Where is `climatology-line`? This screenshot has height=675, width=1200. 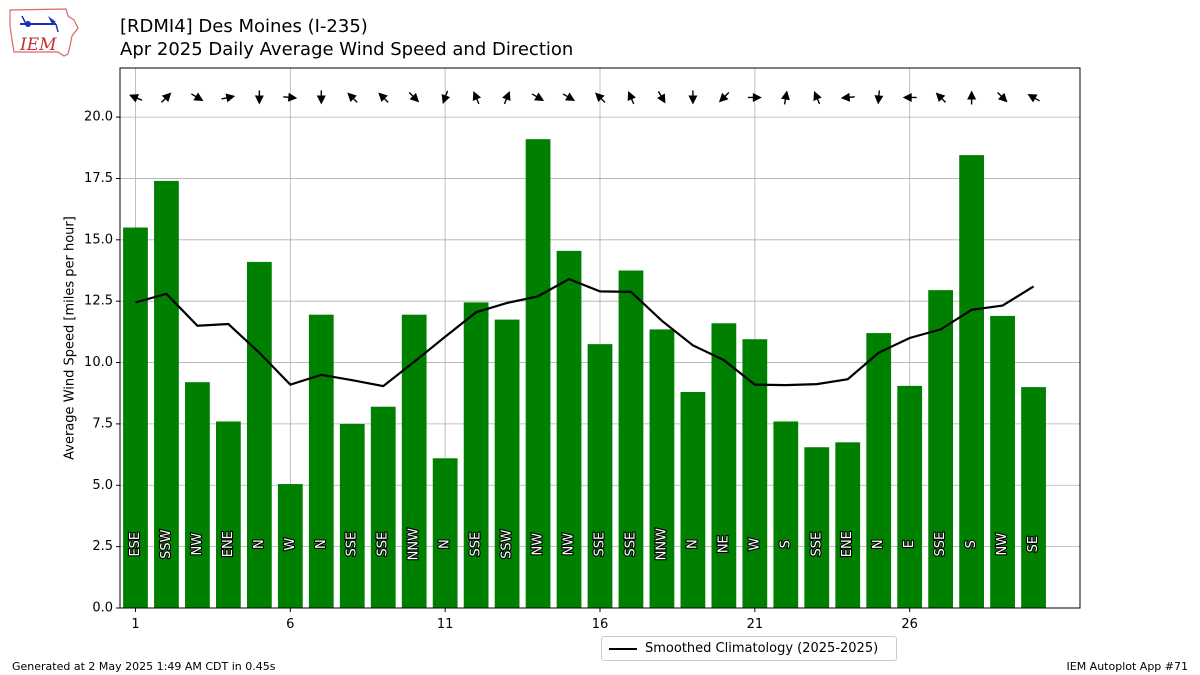
climatology-line is located at coordinates (585, 332).